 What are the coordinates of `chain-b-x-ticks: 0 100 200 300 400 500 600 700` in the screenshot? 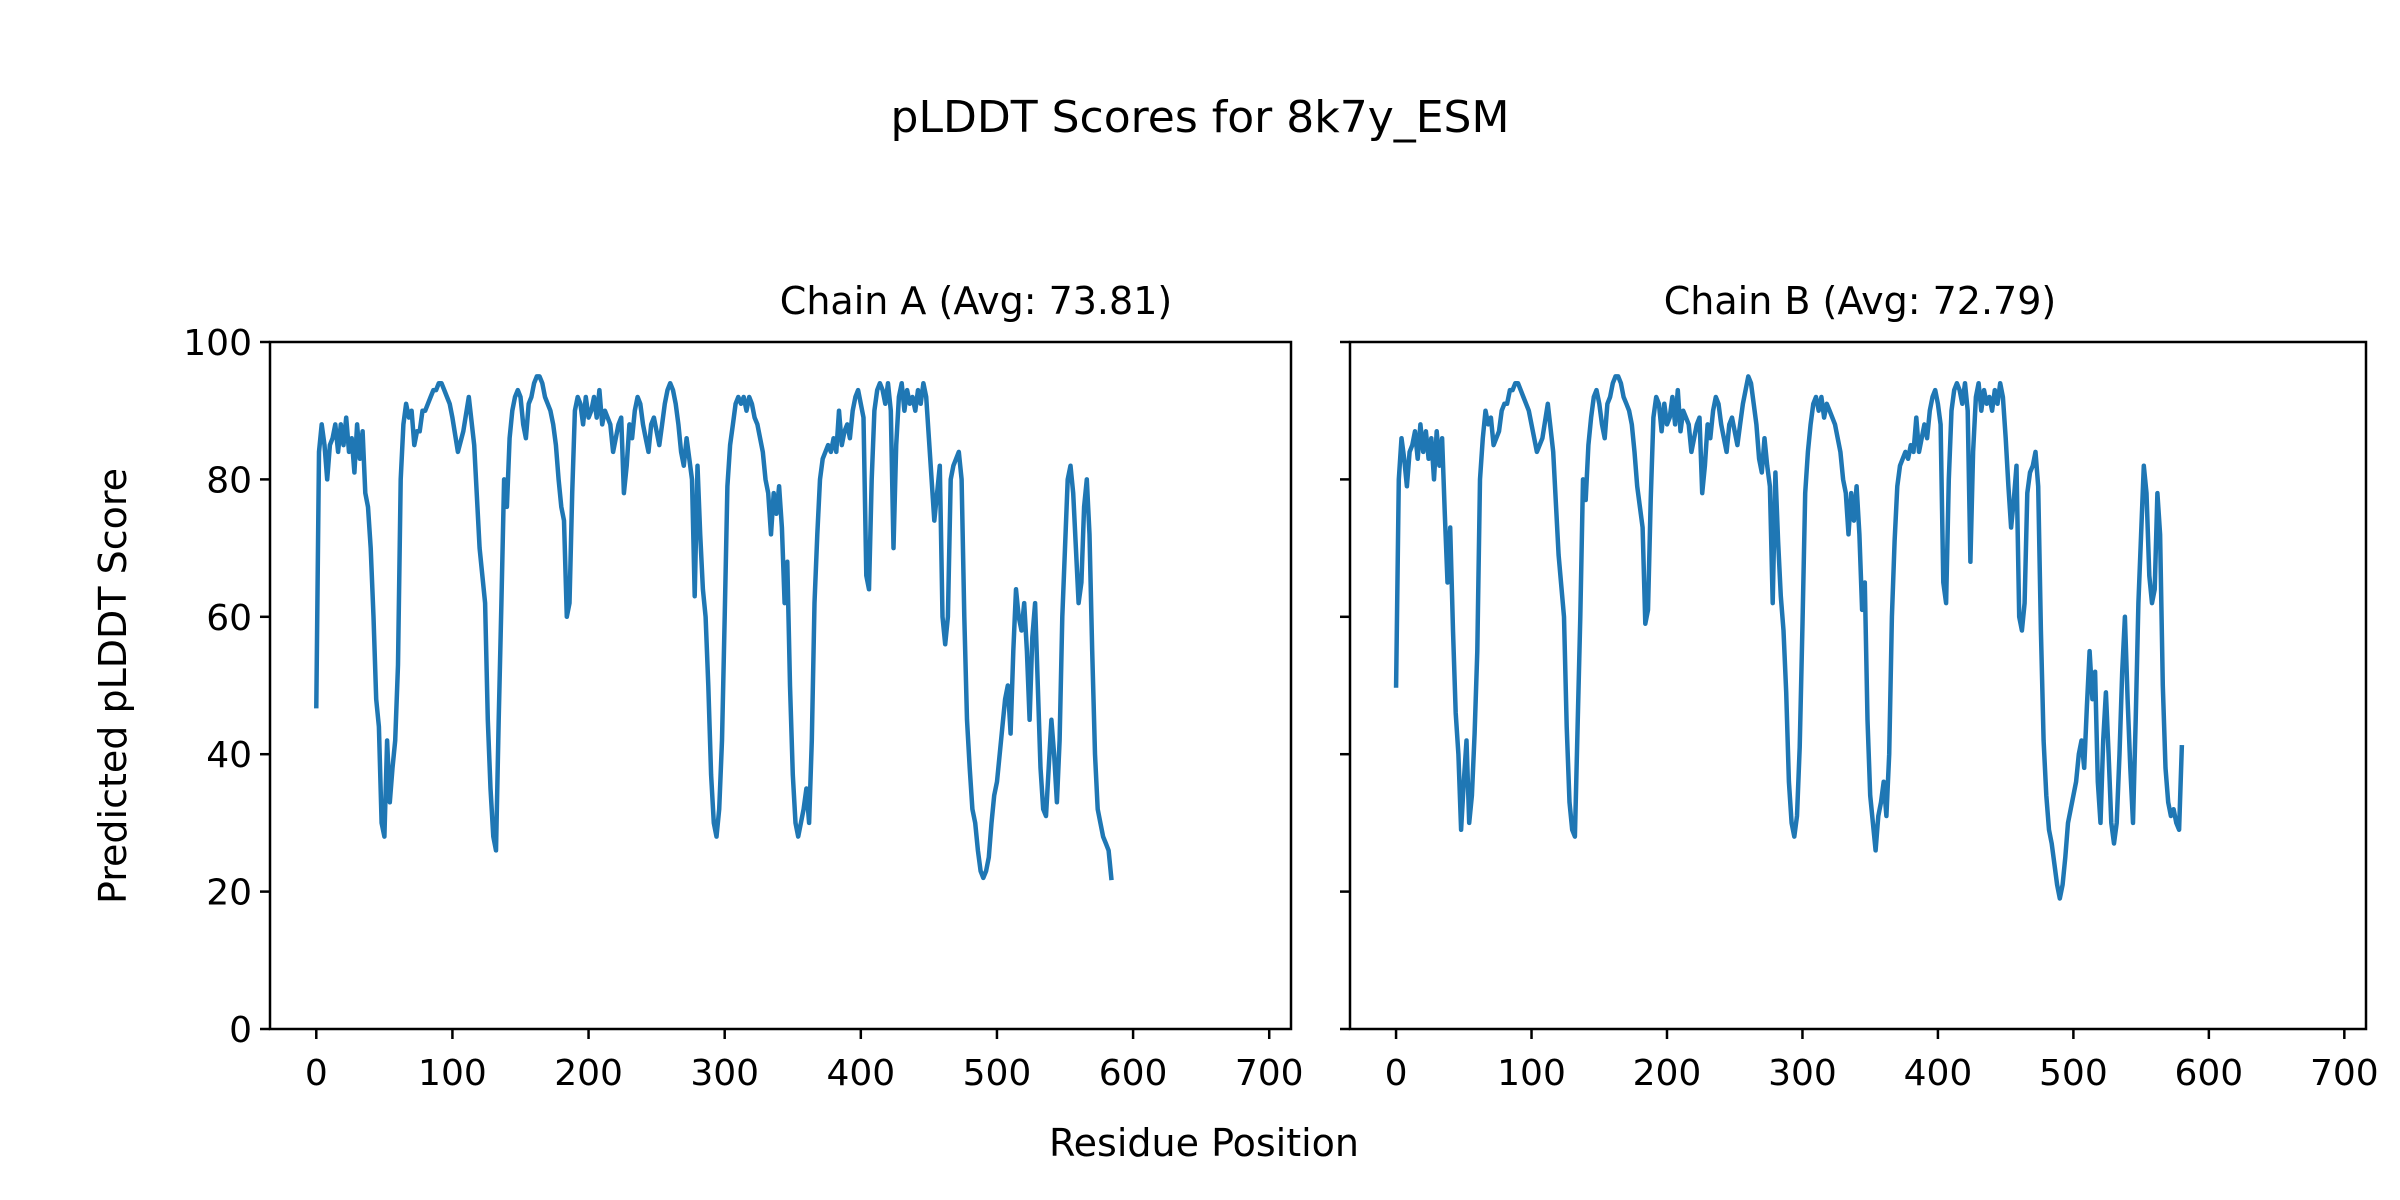 It's located at (1882, 1061).